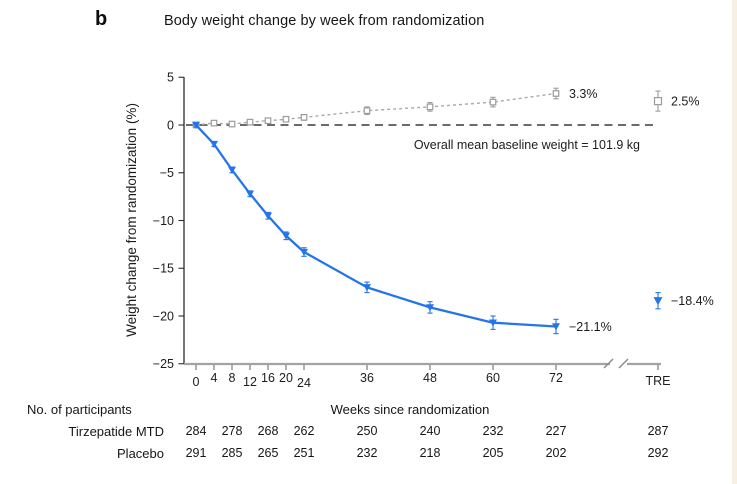 This screenshot has height=484, width=737. Describe the element at coordinates (493, 378) in the screenshot. I see `x-tick-label: 60` at that location.